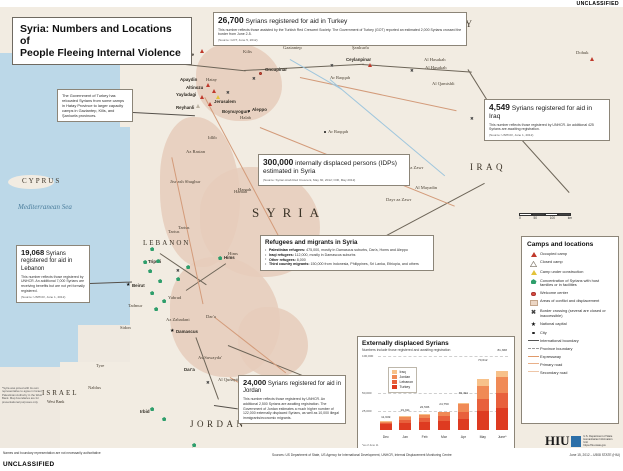  Describe the element at coordinates (552, 218) in the screenshot. I see `scale-tick-100: 100` at that location.